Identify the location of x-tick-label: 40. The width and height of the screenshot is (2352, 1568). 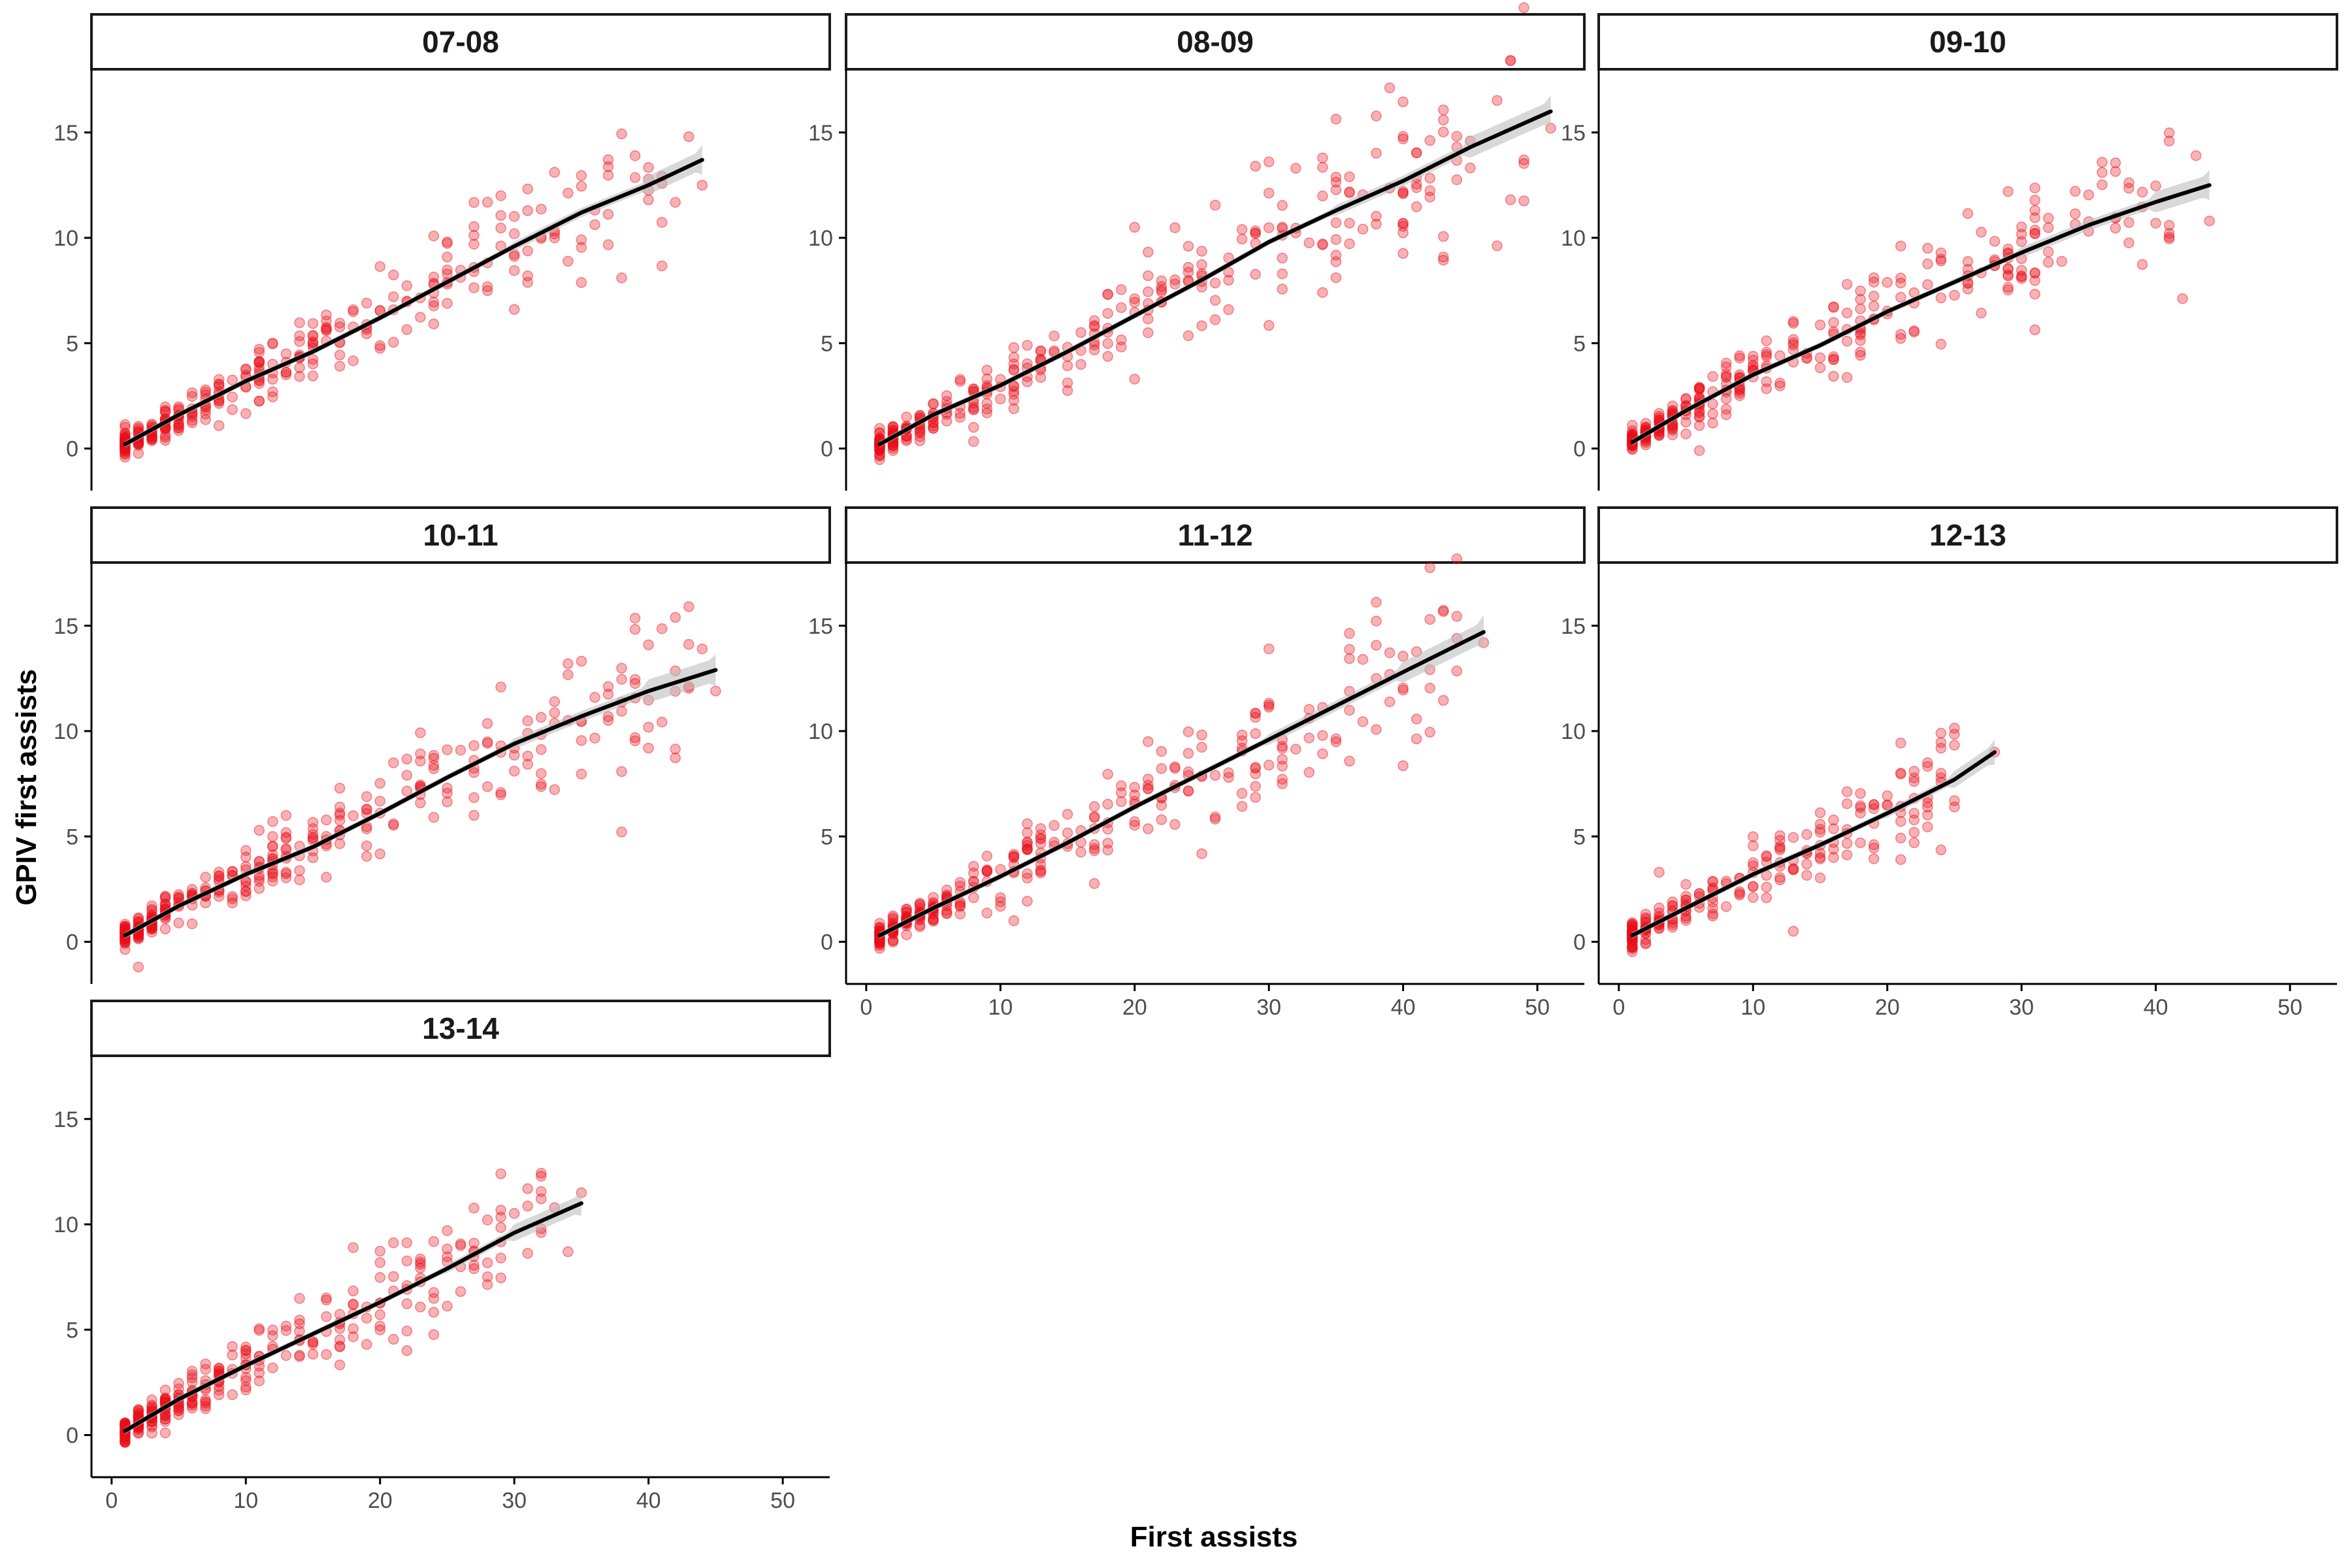
(1403, 1007).